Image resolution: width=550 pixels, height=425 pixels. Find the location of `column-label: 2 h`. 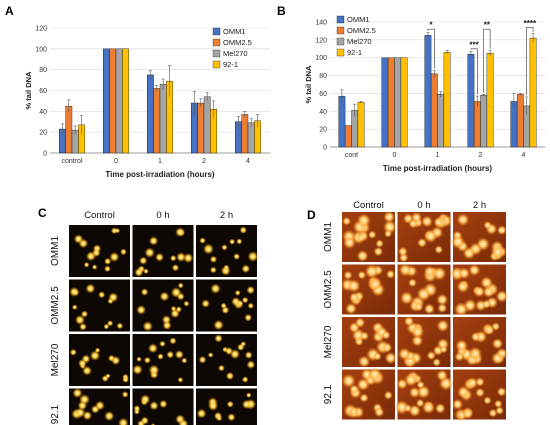

column-label: 2 h is located at coordinates (226, 215).